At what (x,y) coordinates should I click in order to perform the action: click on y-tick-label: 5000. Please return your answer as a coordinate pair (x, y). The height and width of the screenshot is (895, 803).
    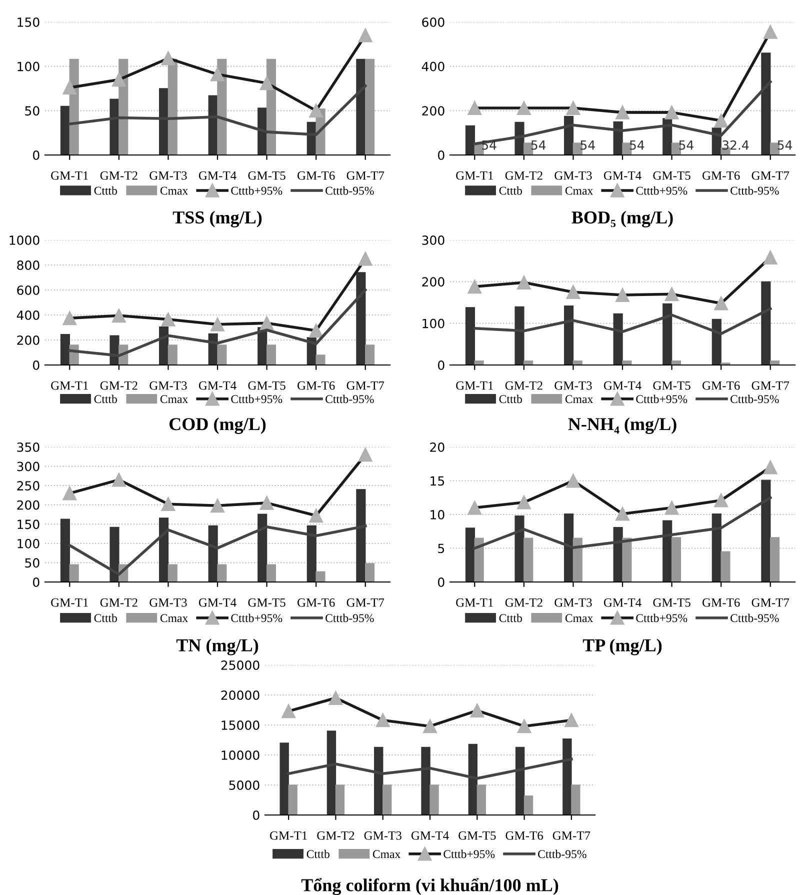
    Looking at the image, I should click on (244, 785).